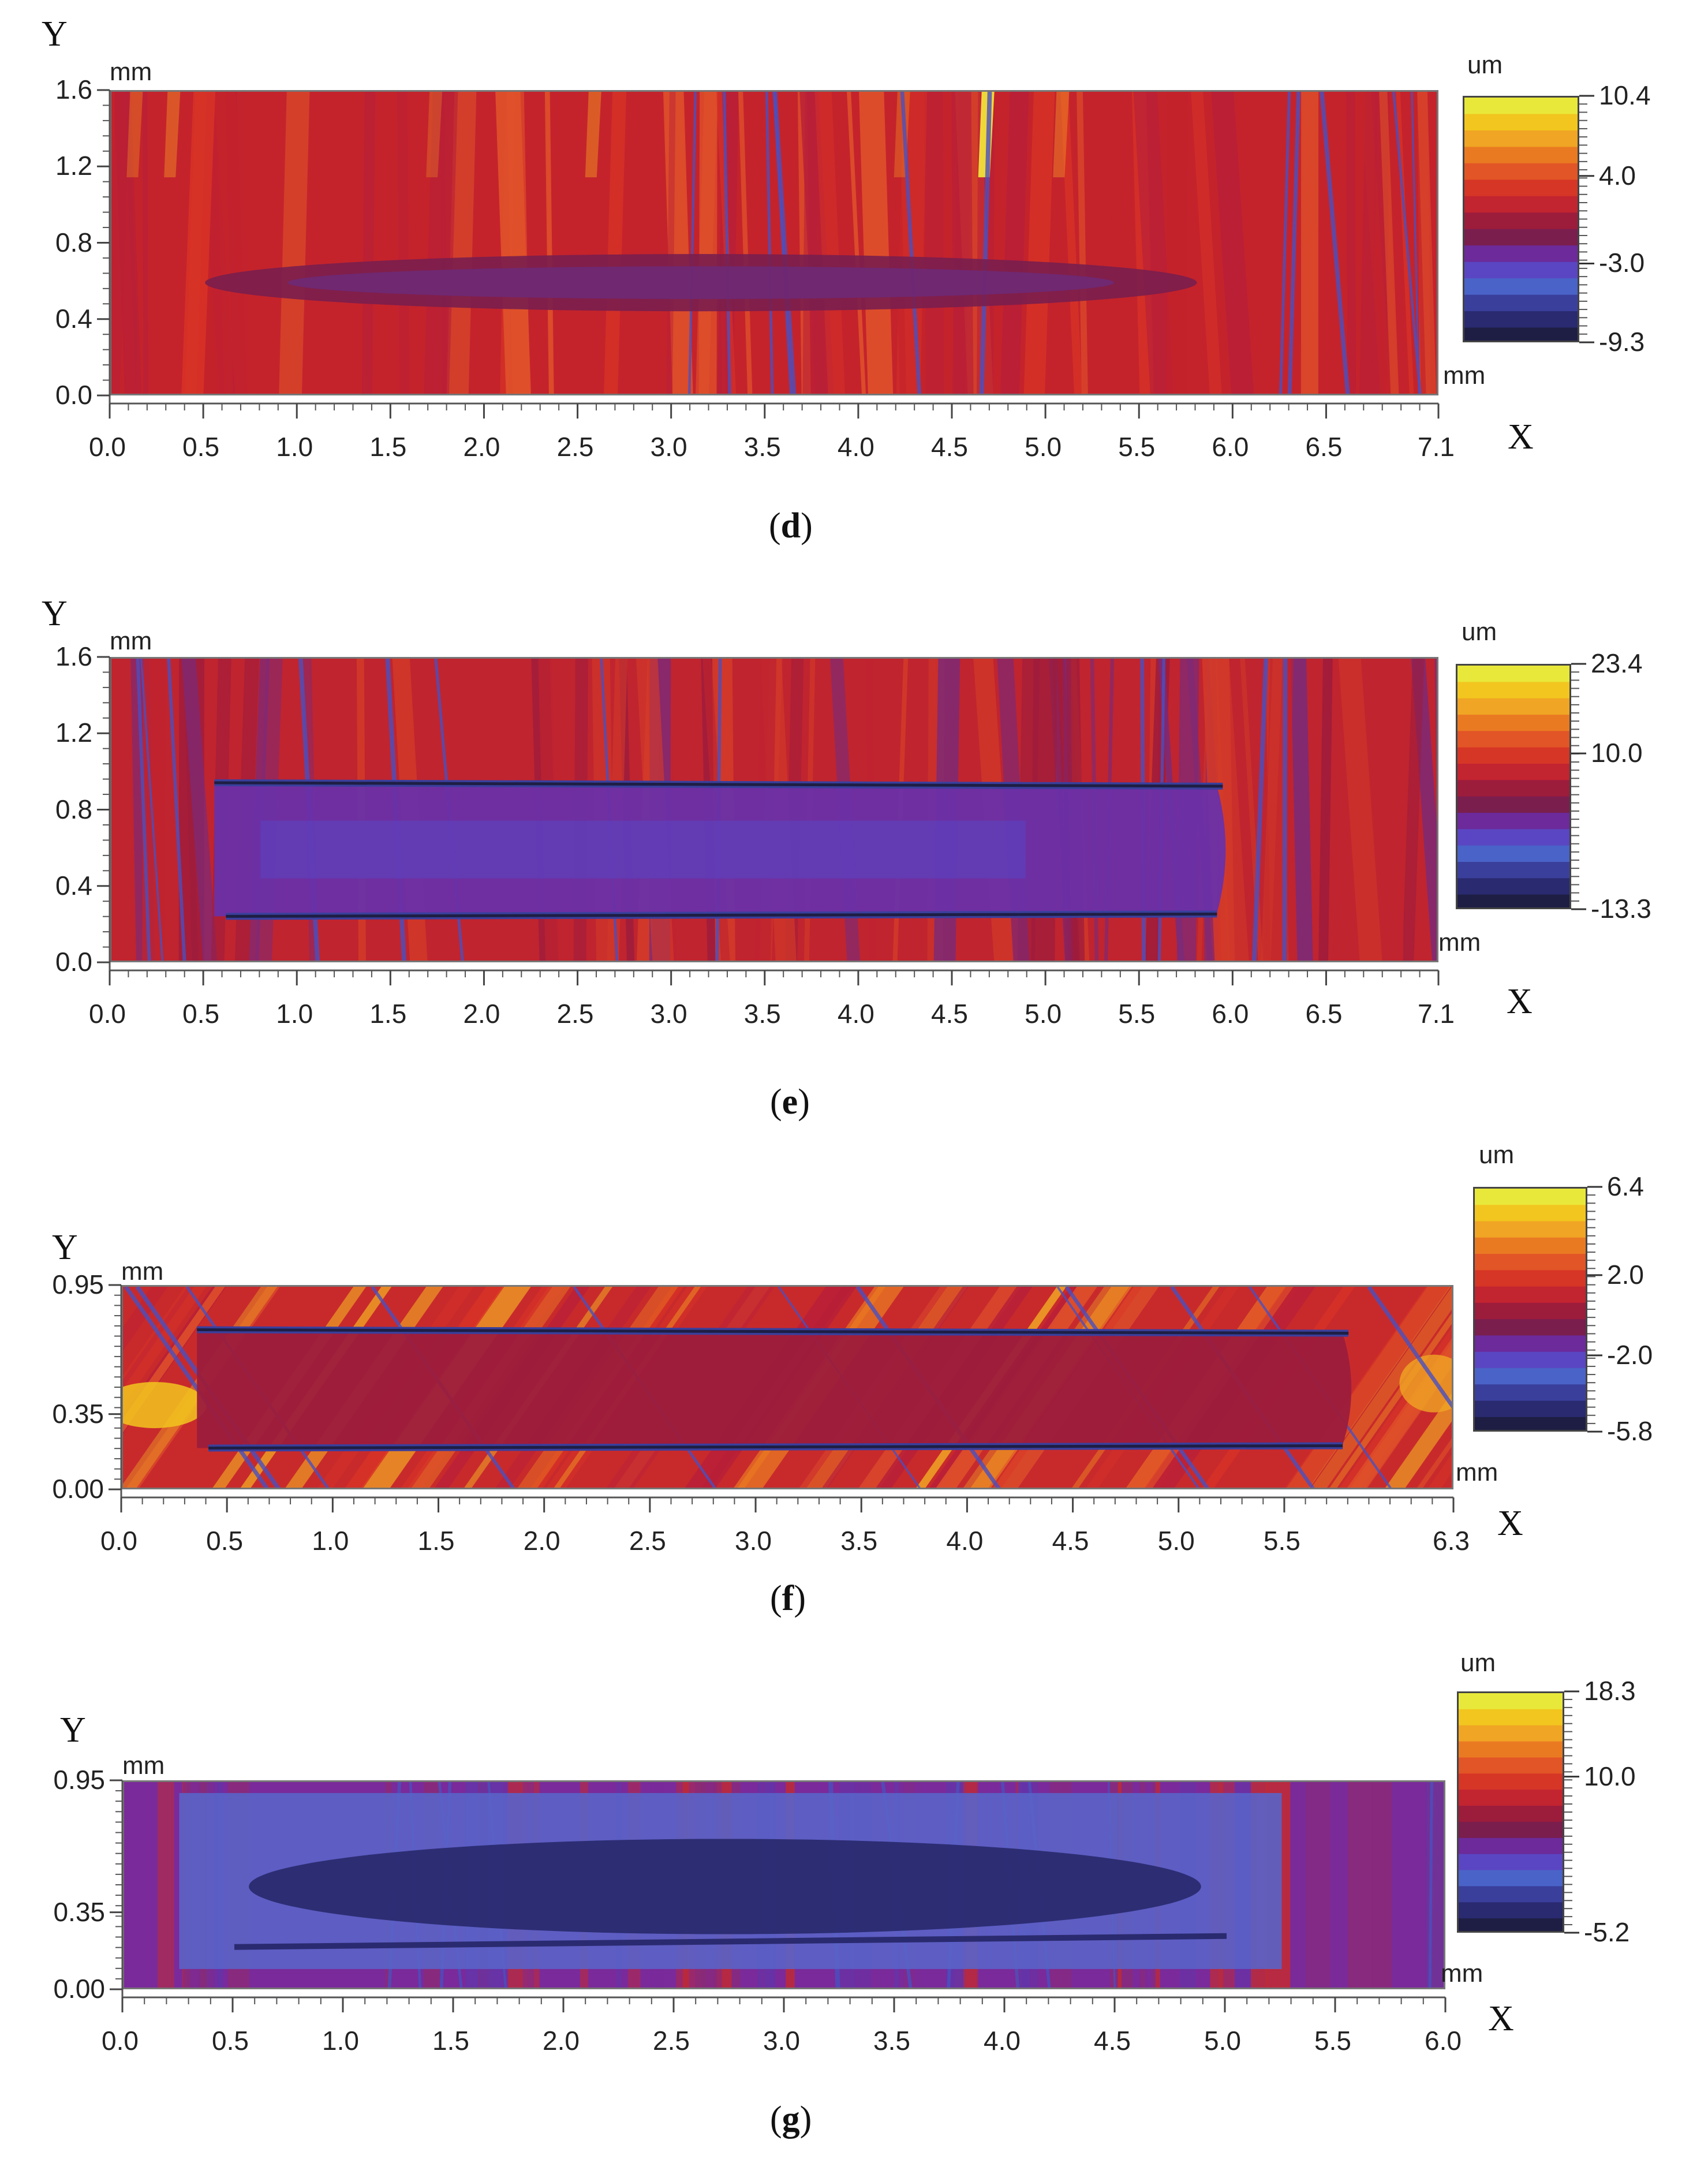  What do you see at coordinates (1501, 2018) in the screenshot?
I see `x-axis-letter: X` at bounding box center [1501, 2018].